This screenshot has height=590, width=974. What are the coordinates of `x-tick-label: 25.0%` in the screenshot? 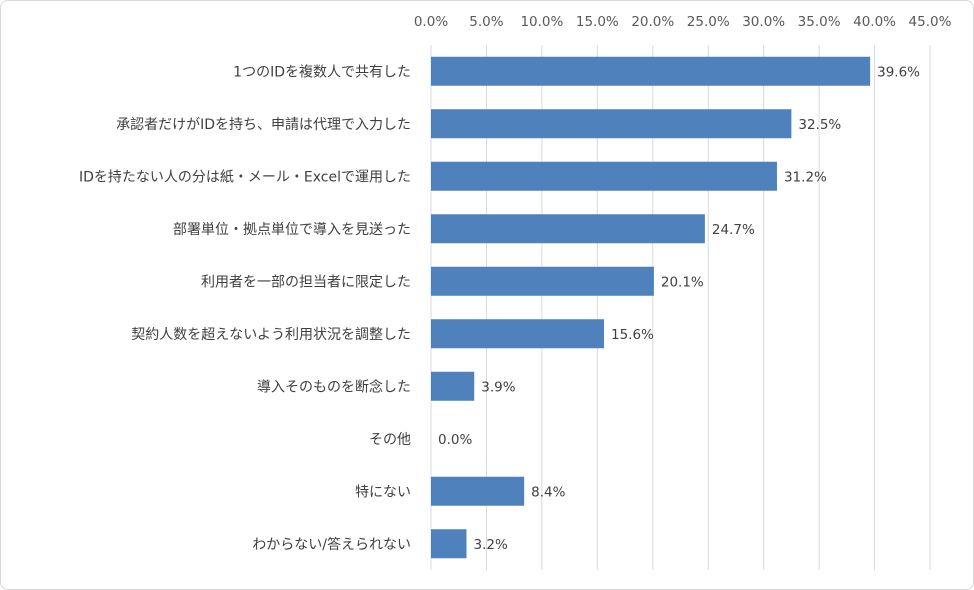 It's located at (708, 22).